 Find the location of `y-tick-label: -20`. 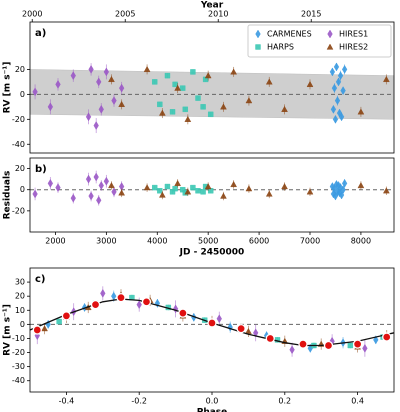

y-tick-label: -20 is located at coordinates (18, 210).